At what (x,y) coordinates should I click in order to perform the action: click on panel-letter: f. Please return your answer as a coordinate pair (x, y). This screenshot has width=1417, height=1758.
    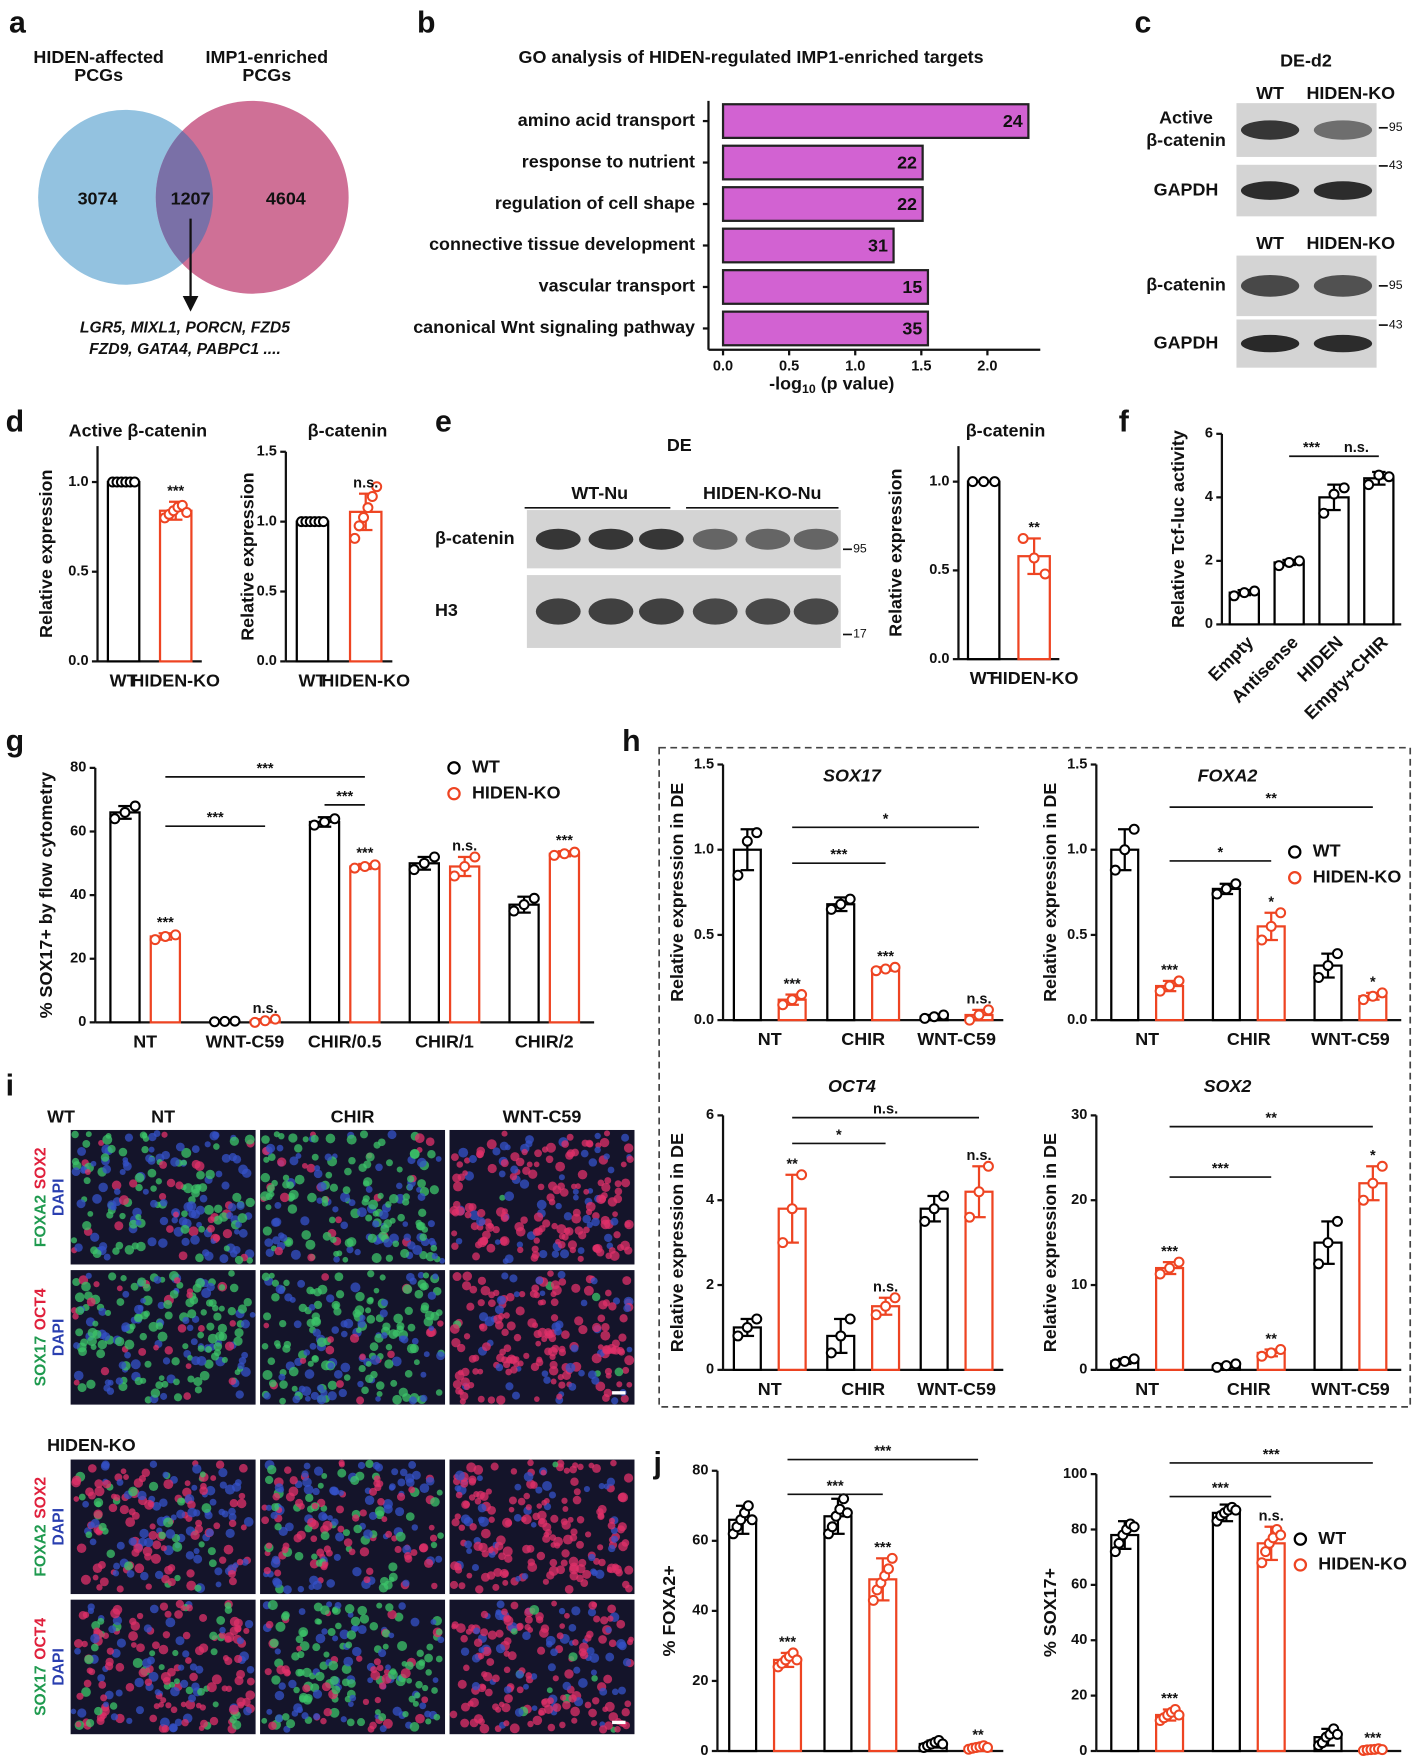
    Looking at the image, I should click on (1124, 422).